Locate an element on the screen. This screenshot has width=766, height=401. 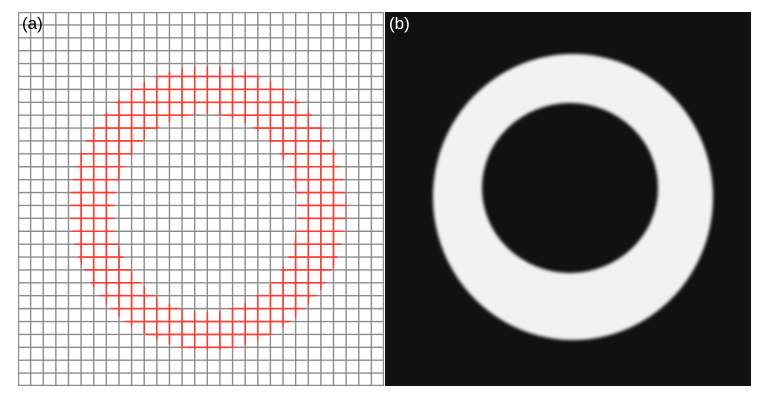
panel-label-b: (b) is located at coordinates (399, 23).